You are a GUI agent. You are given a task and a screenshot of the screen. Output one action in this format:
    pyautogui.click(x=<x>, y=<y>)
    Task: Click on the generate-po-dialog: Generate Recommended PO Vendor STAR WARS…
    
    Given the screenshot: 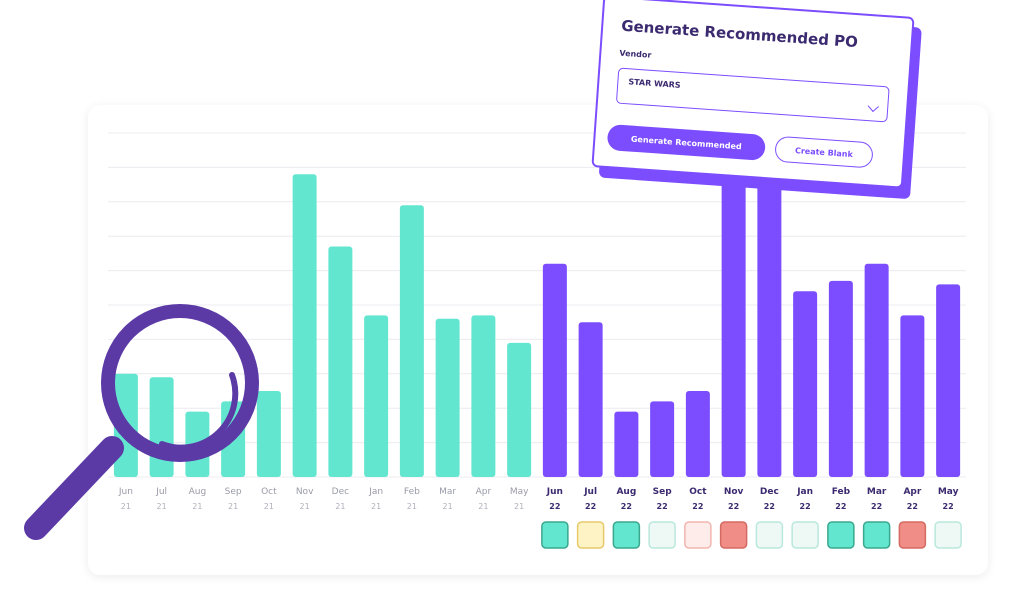 What is the action you would take?
    pyautogui.click(x=756, y=100)
    